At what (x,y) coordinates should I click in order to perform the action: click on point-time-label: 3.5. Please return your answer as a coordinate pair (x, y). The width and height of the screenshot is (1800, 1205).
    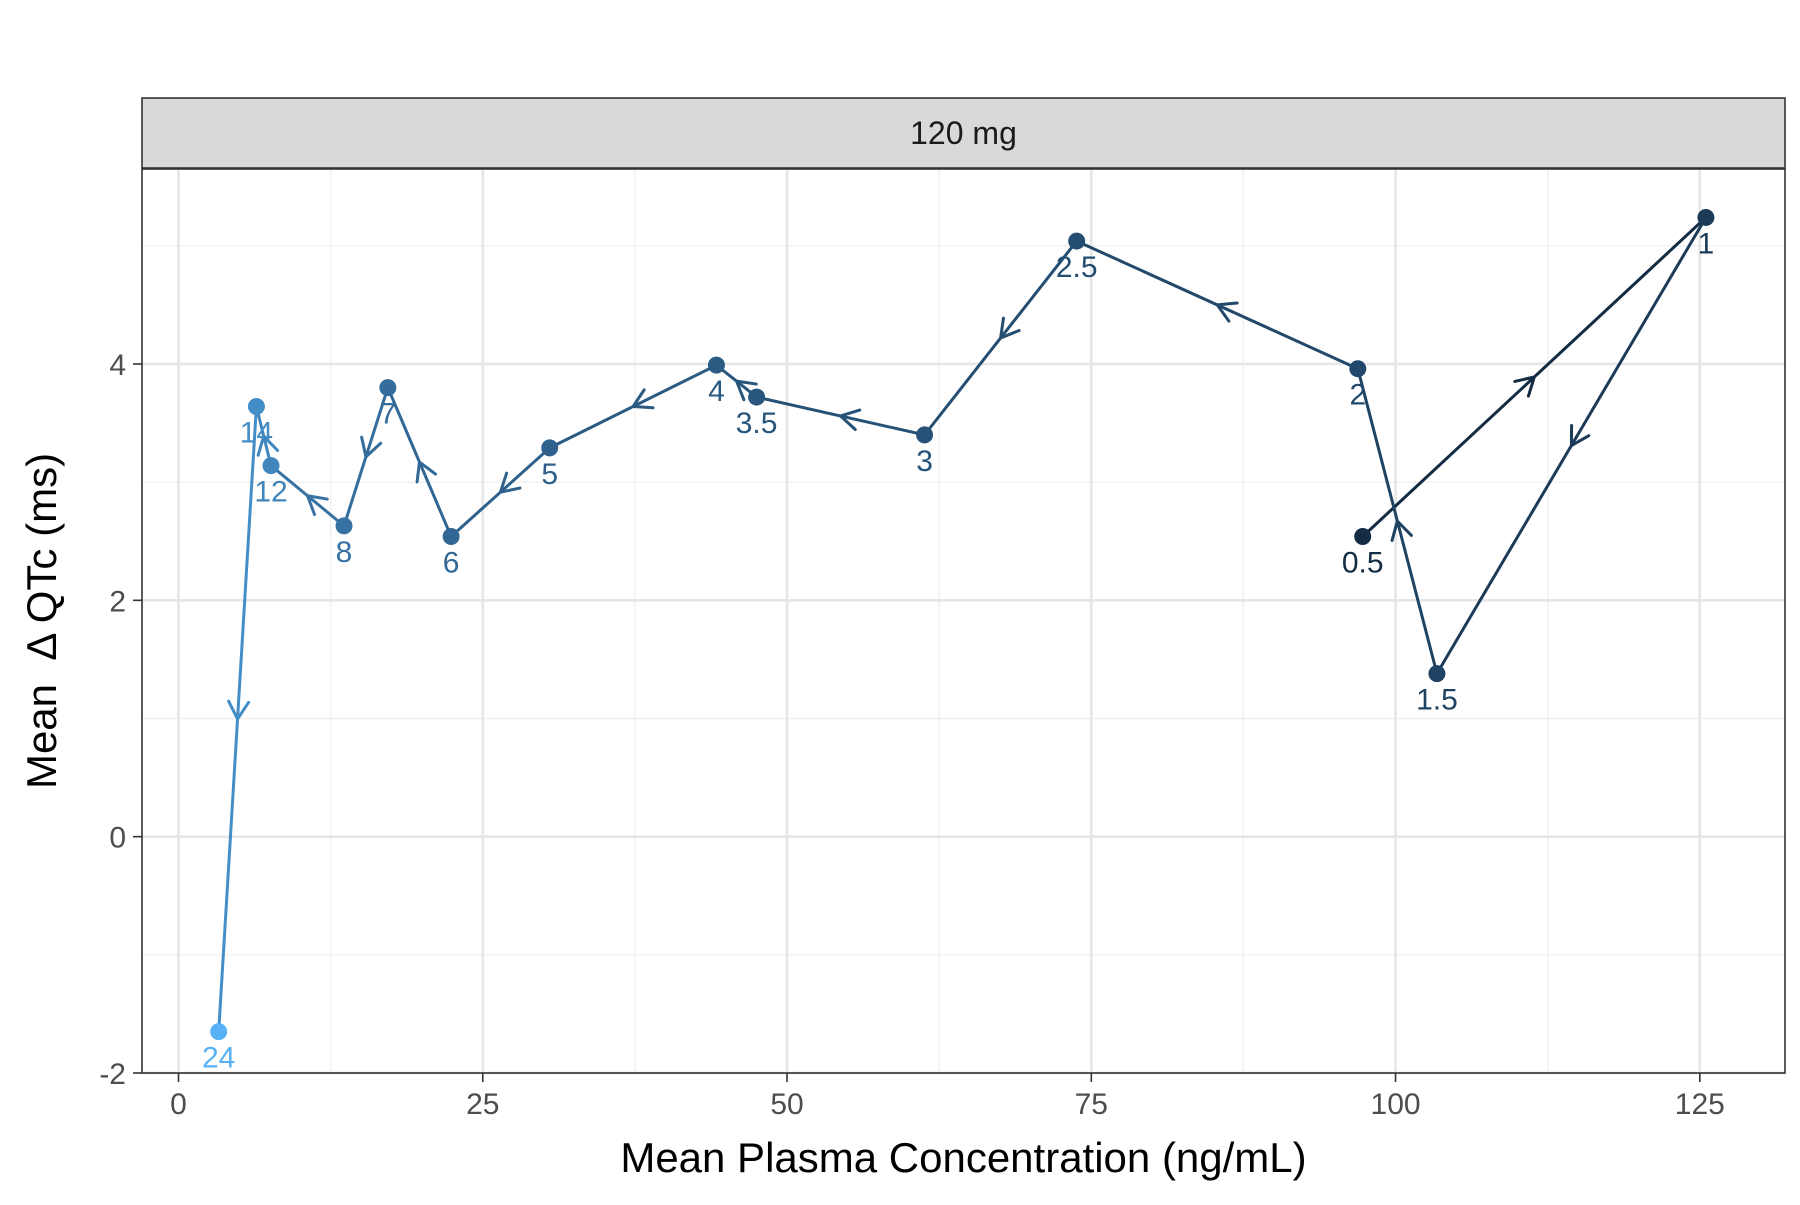
    Looking at the image, I should click on (757, 423).